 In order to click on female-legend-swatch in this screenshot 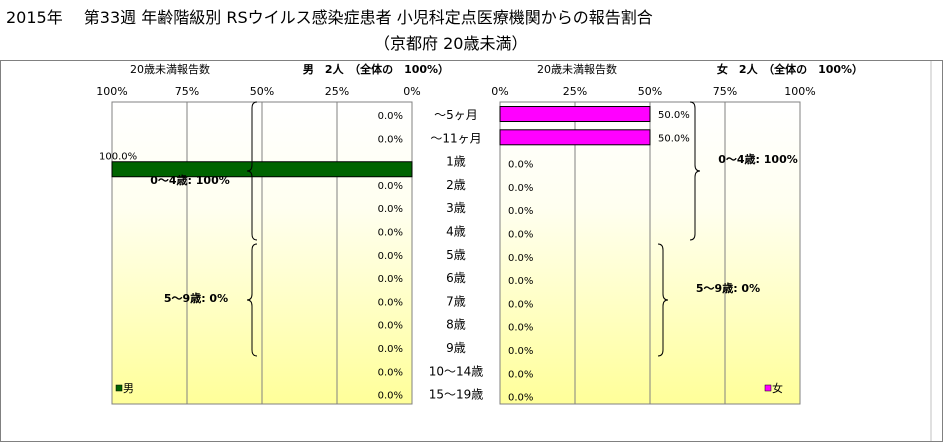, I will do `click(768, 388)`.